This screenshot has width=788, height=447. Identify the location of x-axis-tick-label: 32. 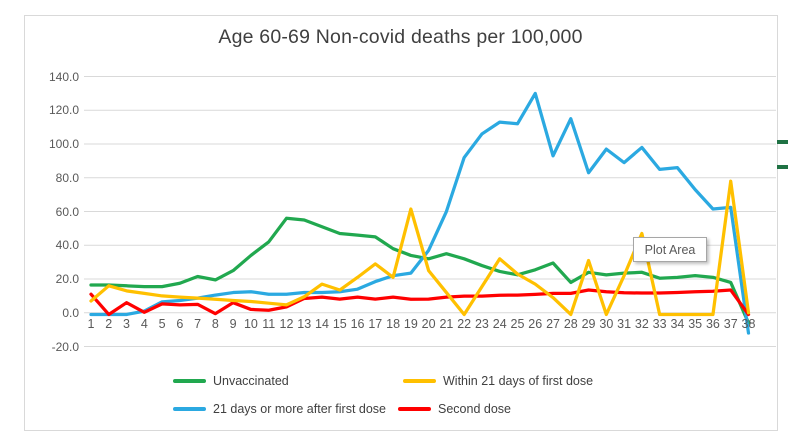
(641, 324).